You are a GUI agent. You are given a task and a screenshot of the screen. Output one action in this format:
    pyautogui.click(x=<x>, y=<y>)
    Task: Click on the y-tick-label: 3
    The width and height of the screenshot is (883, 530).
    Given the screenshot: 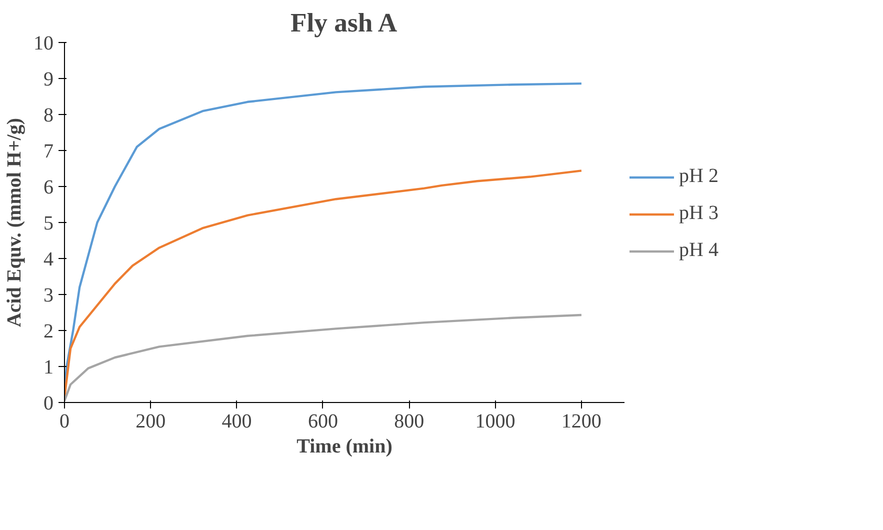 What is the action you would take?
    pyautogui.click(x=49, y=295)
    